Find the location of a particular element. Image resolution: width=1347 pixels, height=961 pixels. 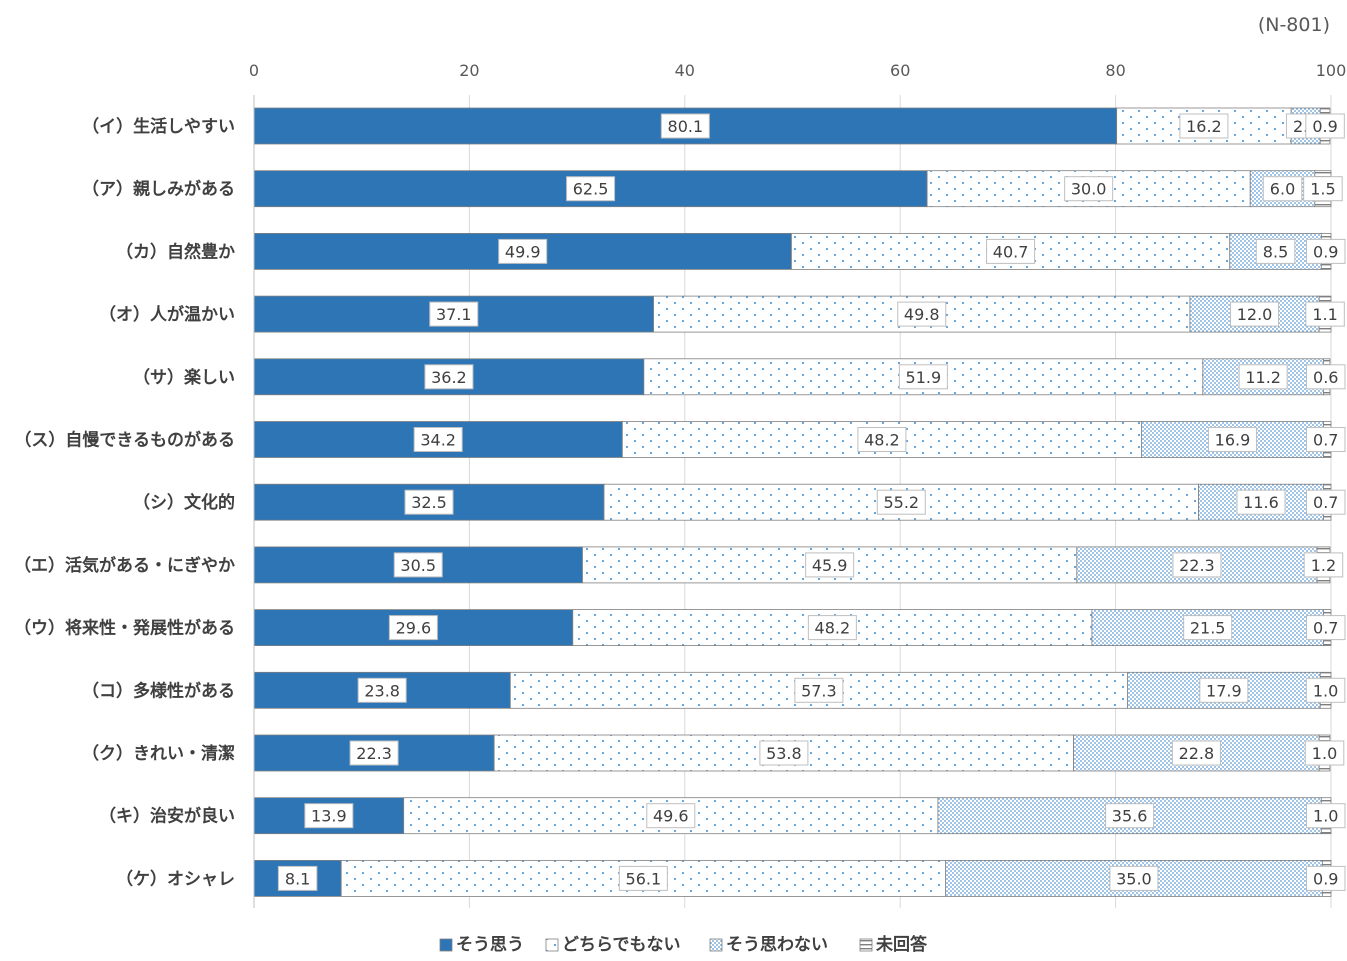

category-label: （サ）楽しい is located at coordinates (184, 377).